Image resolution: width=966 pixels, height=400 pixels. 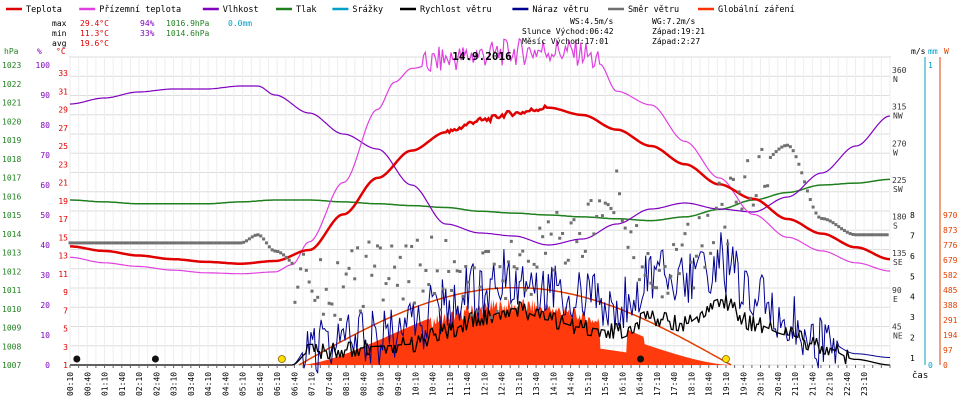 What do you see at coordinates (363, 384) in the screenshot?
I see `x-tick-label: 08:40` at bounding box center [363, 384].